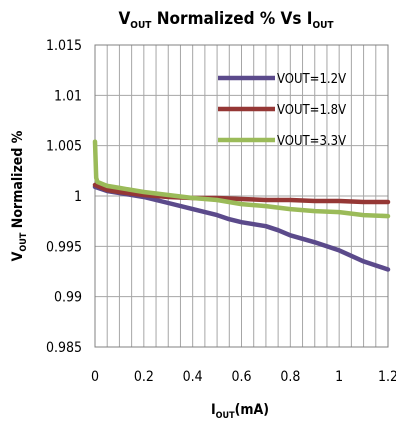 Image resolution: width=396 pixels, height=427 pixels. Describe the element at coordinates (311, 110) in the screenshot. I see `legend-label: VOUT=1.8V` at that location.